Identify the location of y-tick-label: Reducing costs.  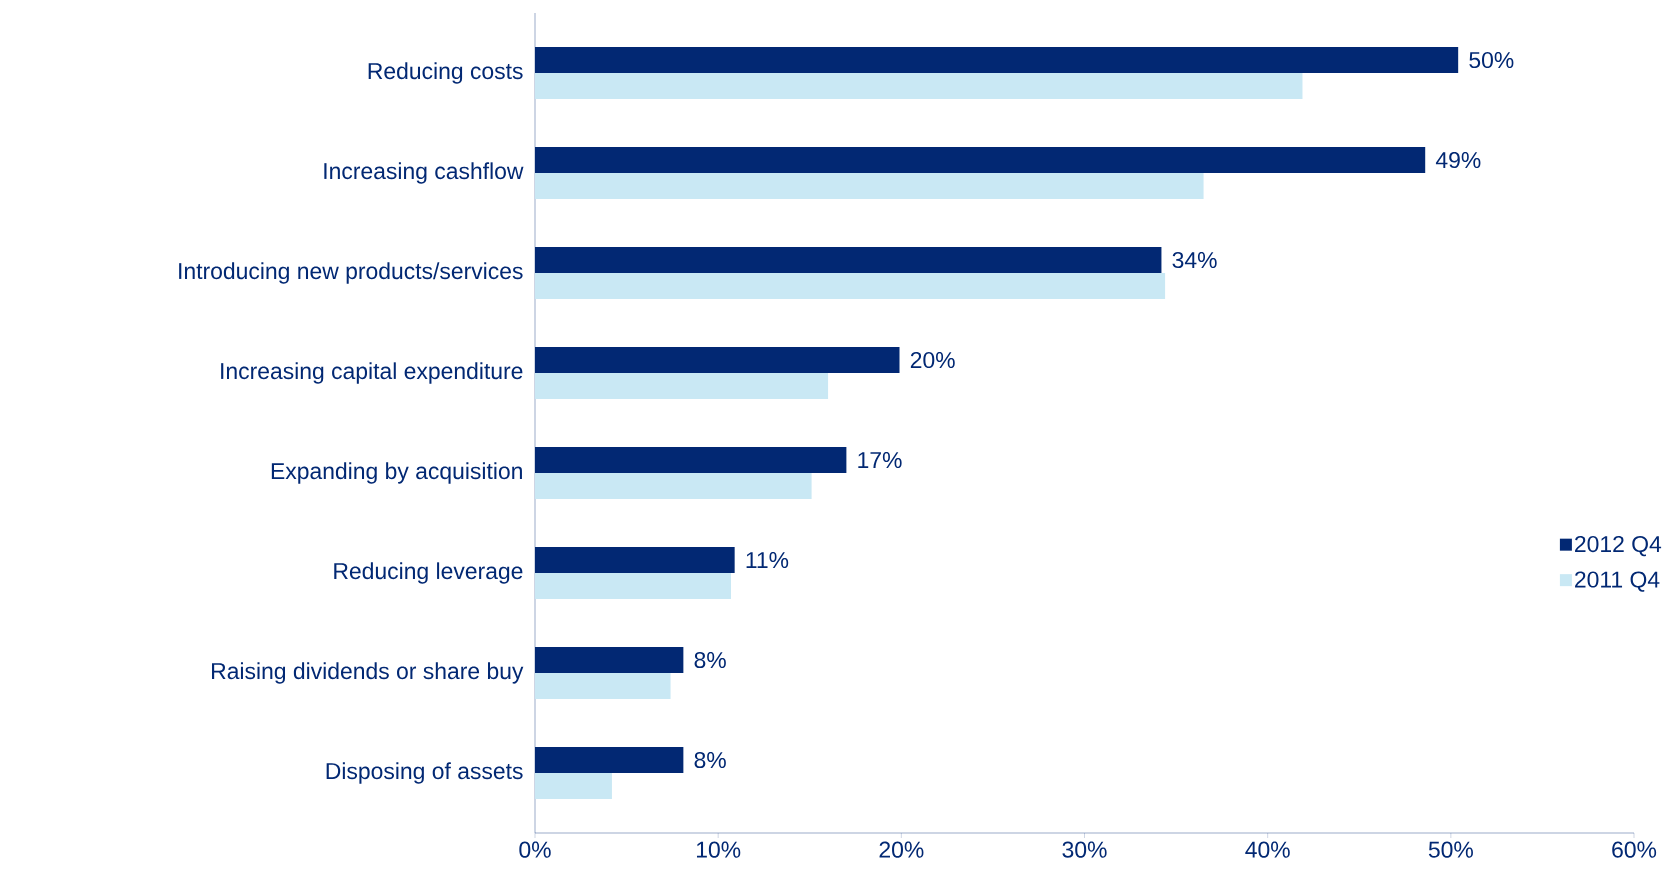
(445, 73).